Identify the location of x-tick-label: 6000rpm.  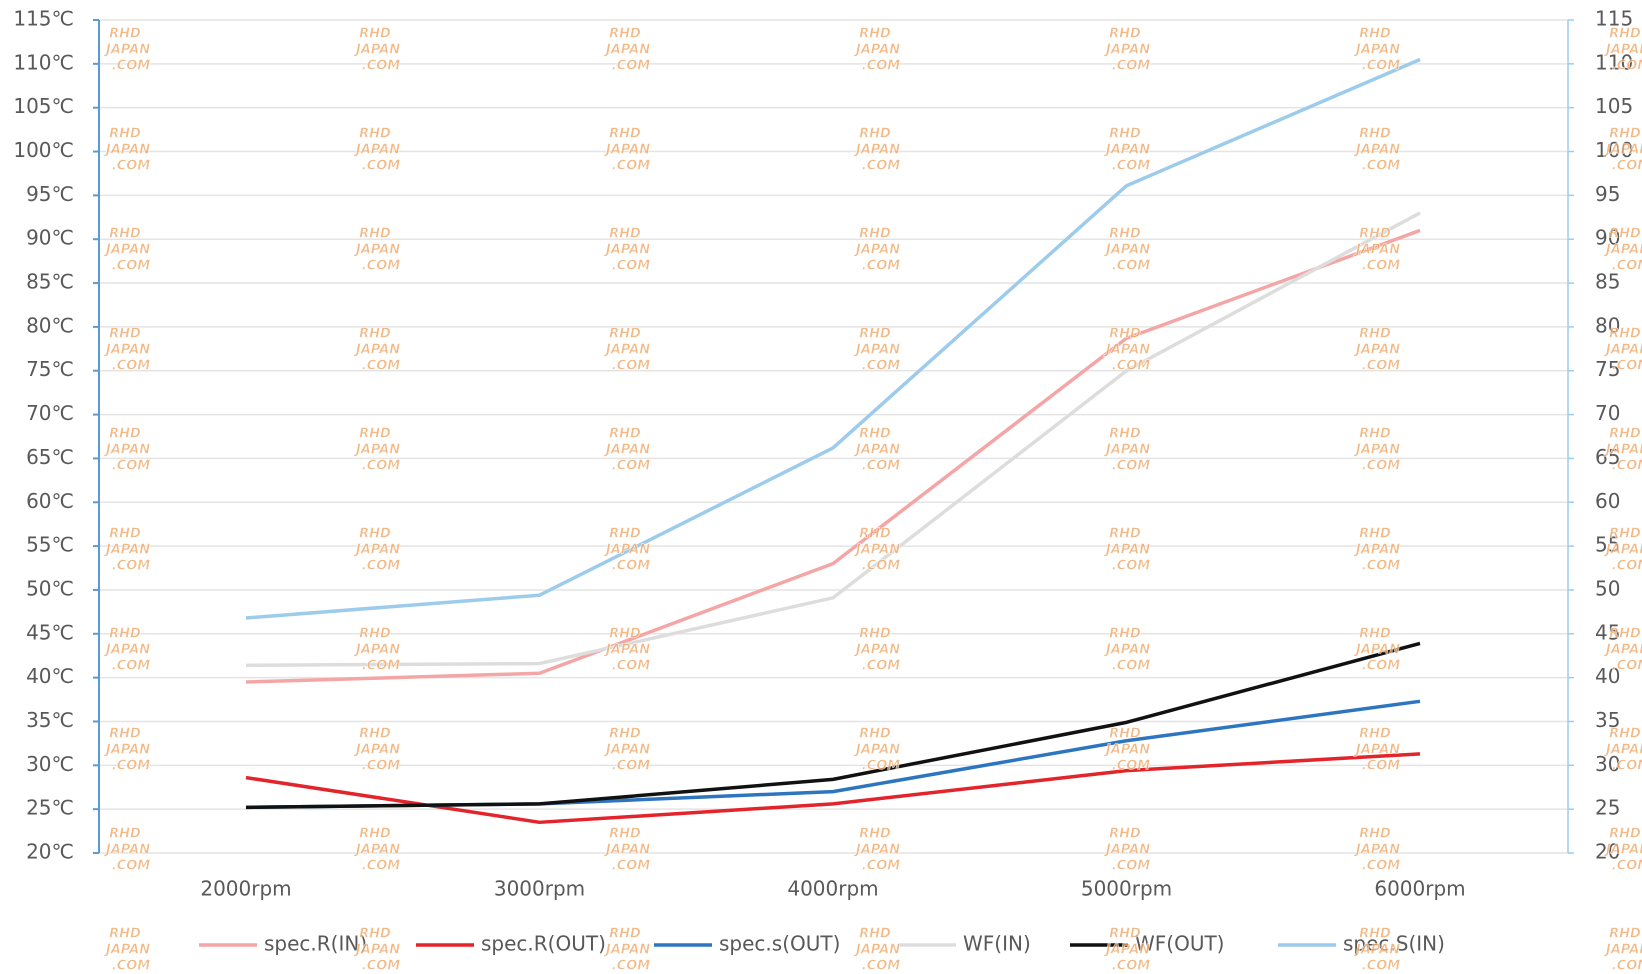
(1419, 889).